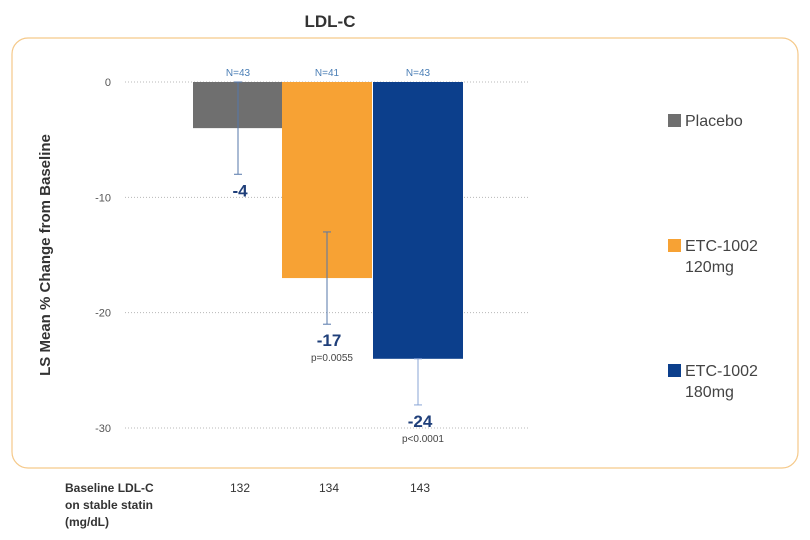  I want to click on y-tick-label: -10, so click(103, 198).